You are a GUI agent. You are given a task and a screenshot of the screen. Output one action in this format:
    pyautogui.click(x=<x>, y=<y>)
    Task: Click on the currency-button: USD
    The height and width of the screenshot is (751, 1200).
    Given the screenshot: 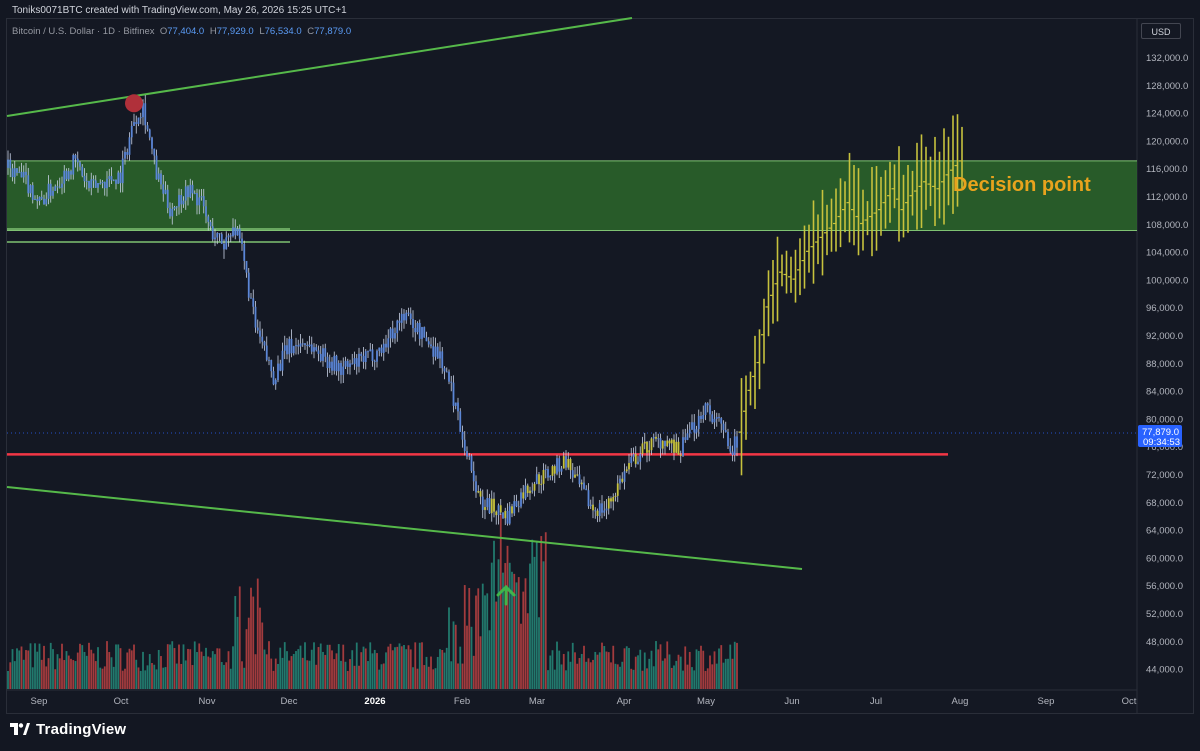 What is the action you would take?
    pyautogui.click(x=1161, y=31)
    